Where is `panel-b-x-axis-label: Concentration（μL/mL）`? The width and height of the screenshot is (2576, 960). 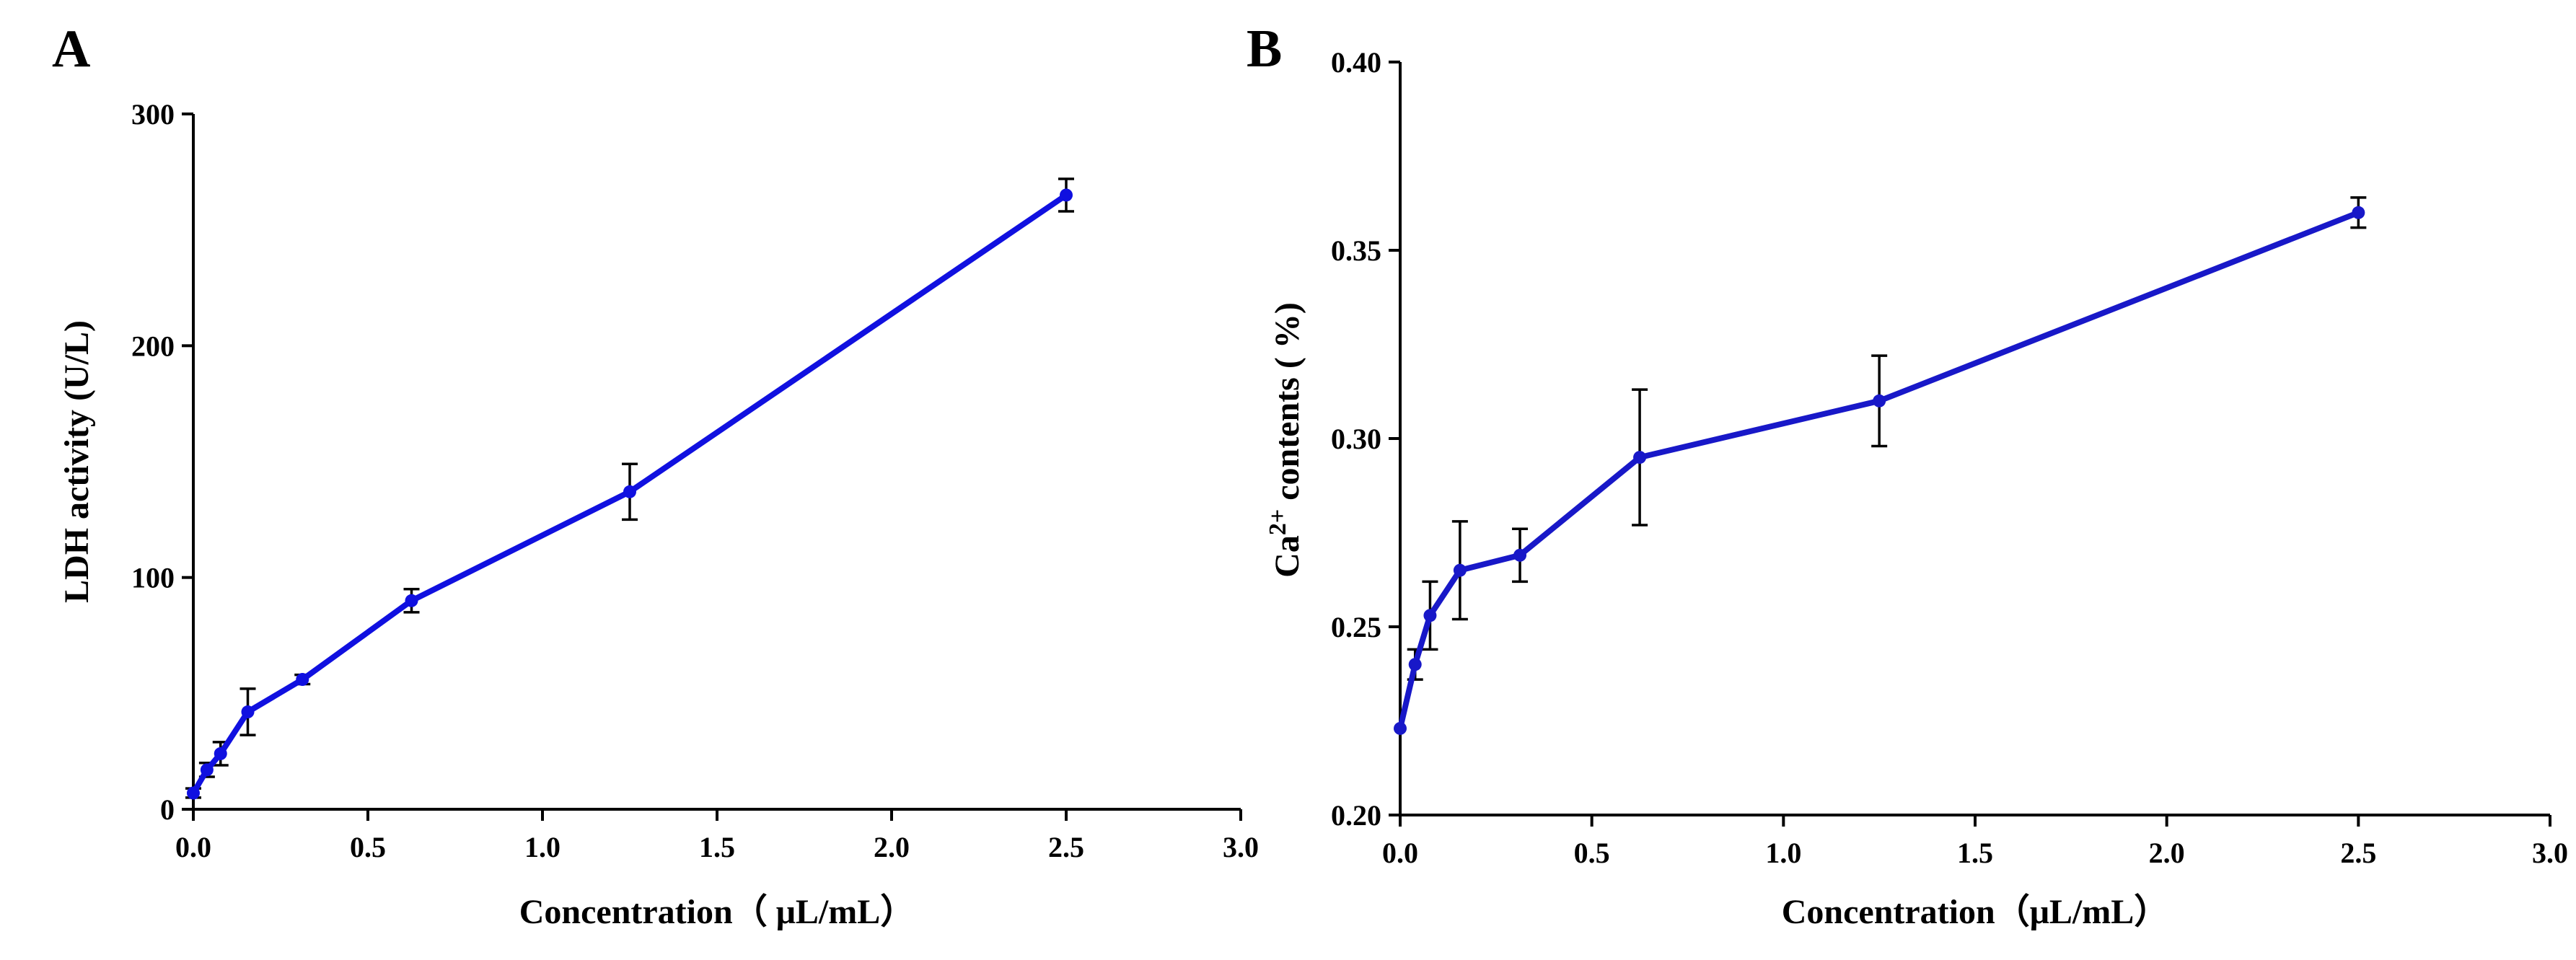 panel-b-x-axis-label: Concentration（μL/mL） is located at coordinates (1975, 912).